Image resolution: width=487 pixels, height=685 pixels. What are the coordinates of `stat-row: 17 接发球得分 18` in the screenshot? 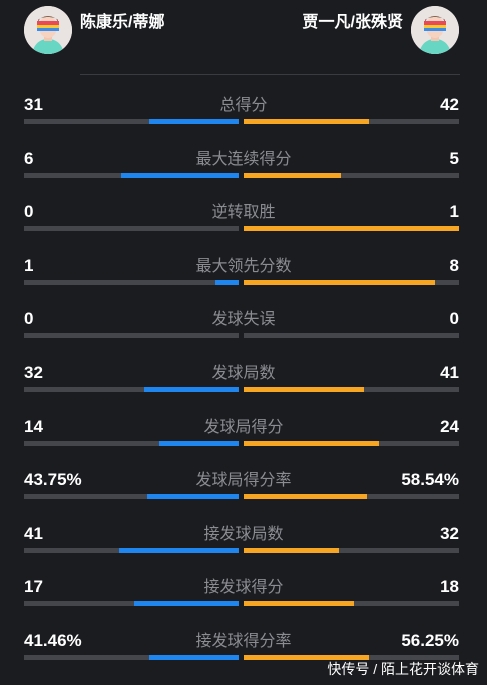 It's located at (243, 604).